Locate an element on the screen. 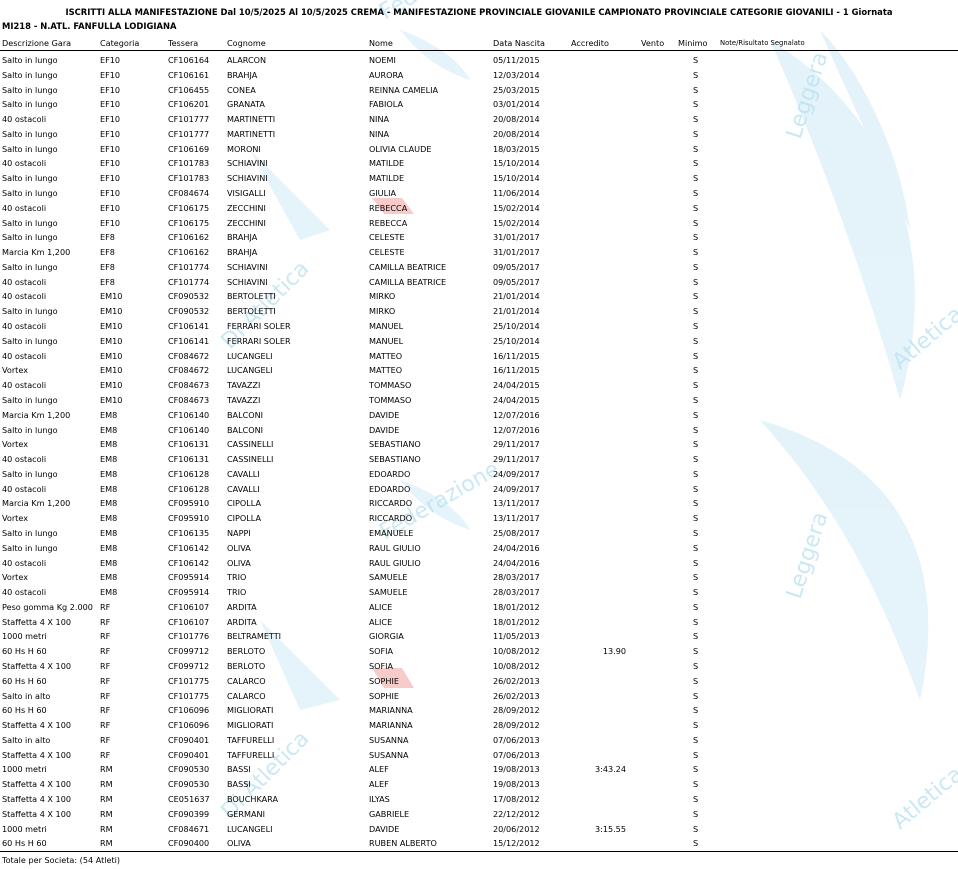 This screenshot has width=958, height=869. cell-data-nascita: 11/05/2013 is located at coordinates (516, 636).